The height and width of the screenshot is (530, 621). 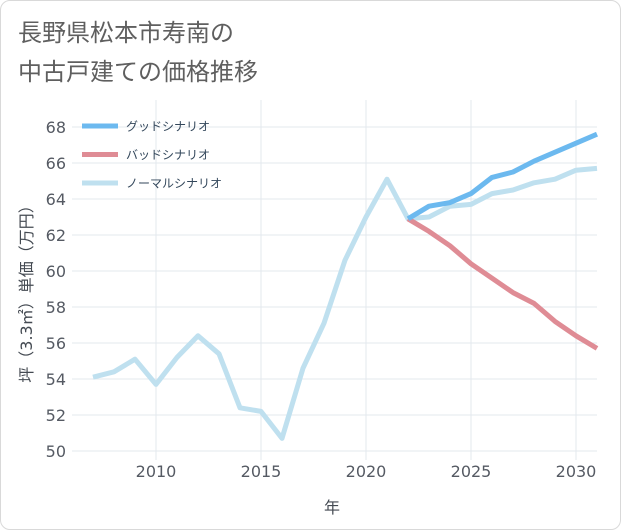 What do you see at coordinates (168, 127) in the screenshot?
I see `legend-label-good: グッドシナリオ` at bounding box center [168, 127].